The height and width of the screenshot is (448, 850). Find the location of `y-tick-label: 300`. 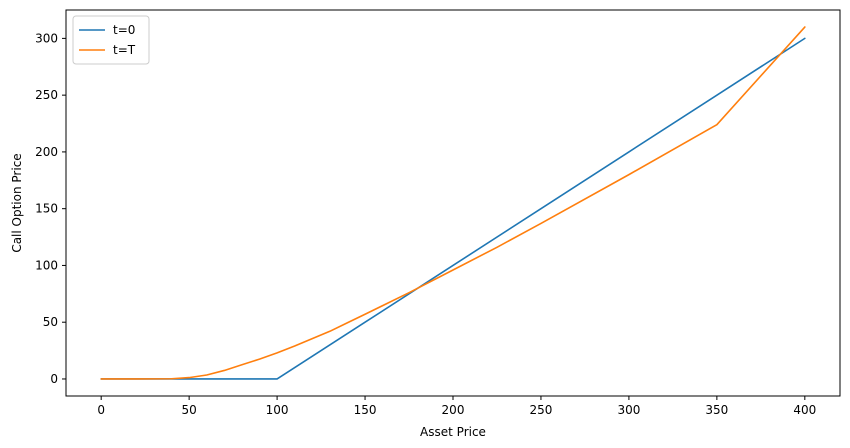

y-tick-label: 300 is located at coordinates (46, 38).